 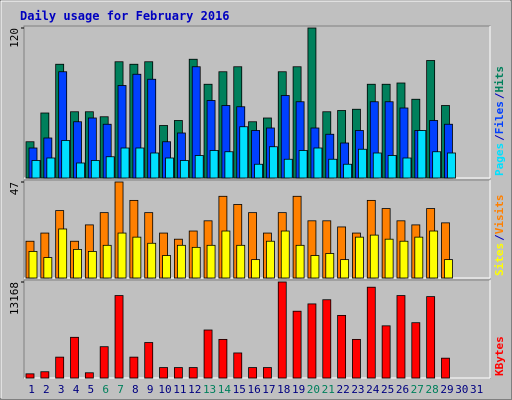 What do you see at coordinates (239, 389) in the screenshot?
I see `x-tick-label: 15` at bounding box center [239, 389].